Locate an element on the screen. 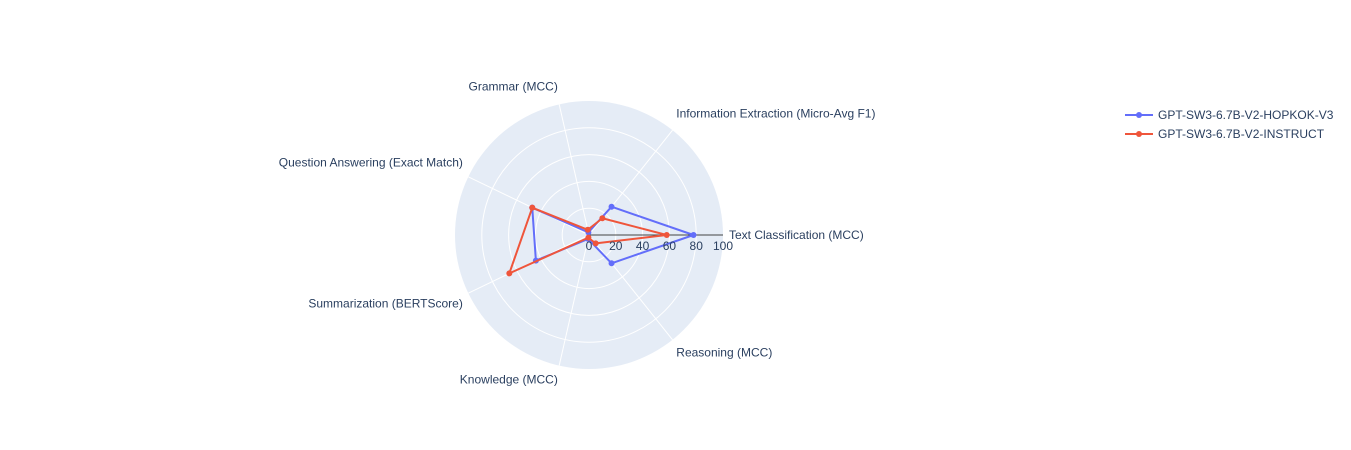  radial-tick-label: 40 is located at coordinates (643, 246).